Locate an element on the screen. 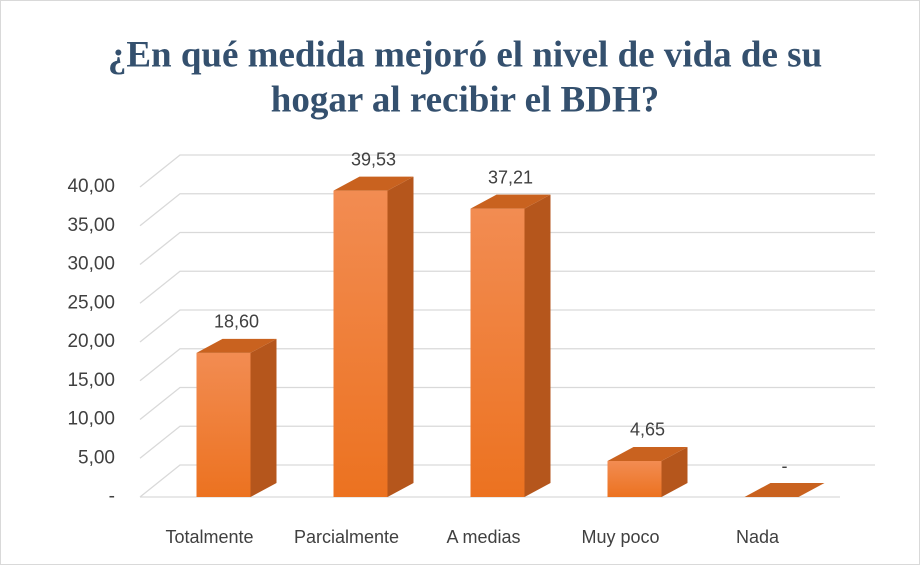 The image size is (920, 565). chart-title: hogar al recibir el BDH? is located at coordinates (465, 99).